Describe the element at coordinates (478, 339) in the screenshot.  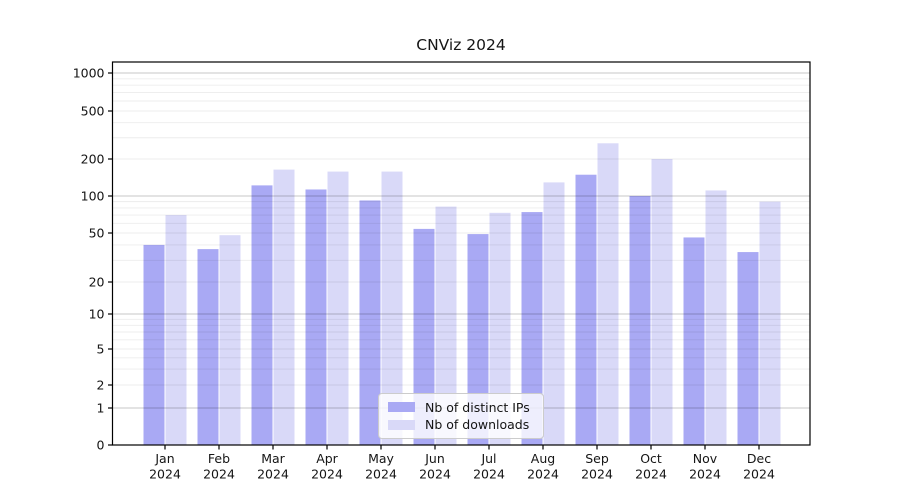
I see `bar-jul-distinct-ips` at that location.